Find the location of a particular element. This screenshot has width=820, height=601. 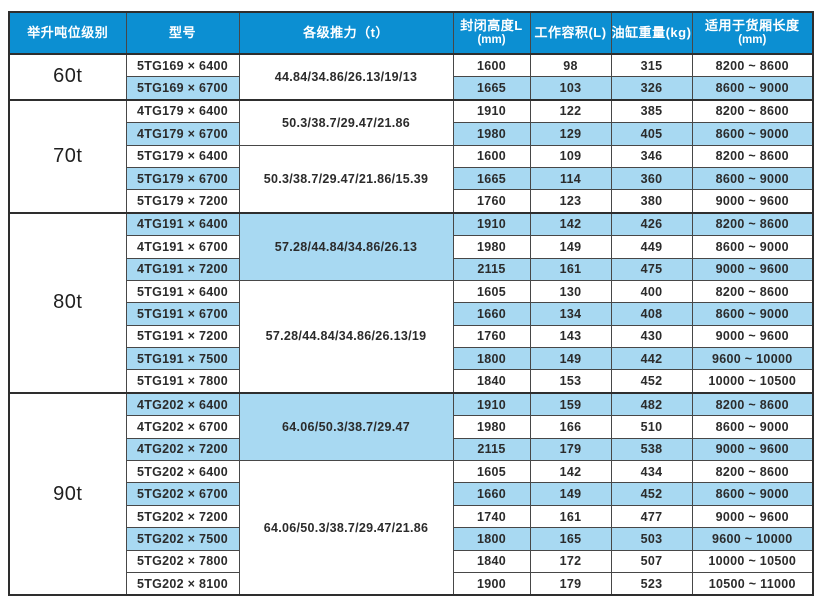

working-volume-cell: 130 is located at coordinates (570, 291).